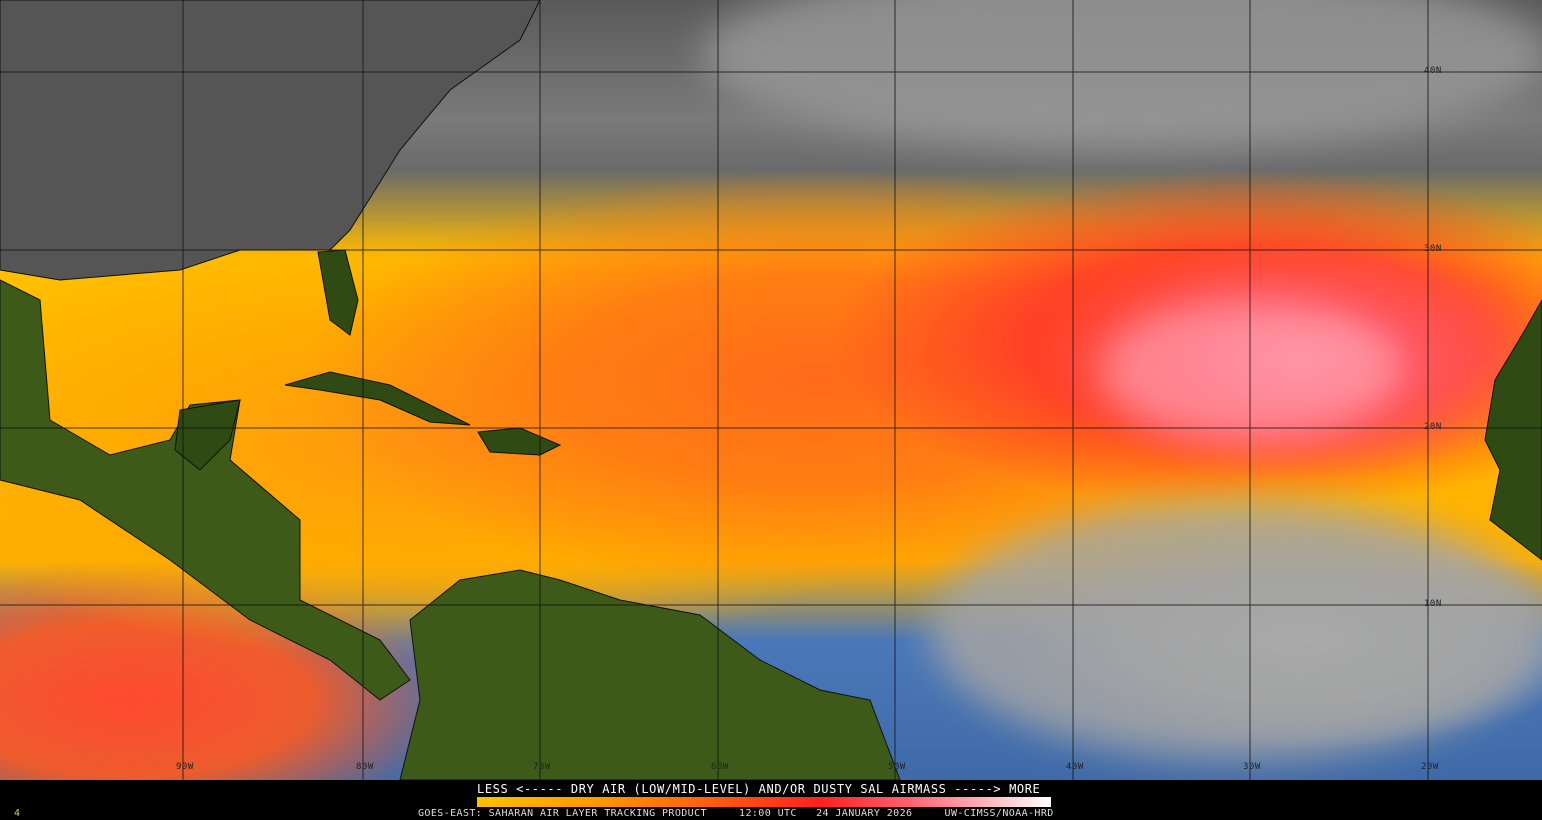  Describe the element at coordinates (1513, 429) in the screenshot. I see `land-africa` at that location.